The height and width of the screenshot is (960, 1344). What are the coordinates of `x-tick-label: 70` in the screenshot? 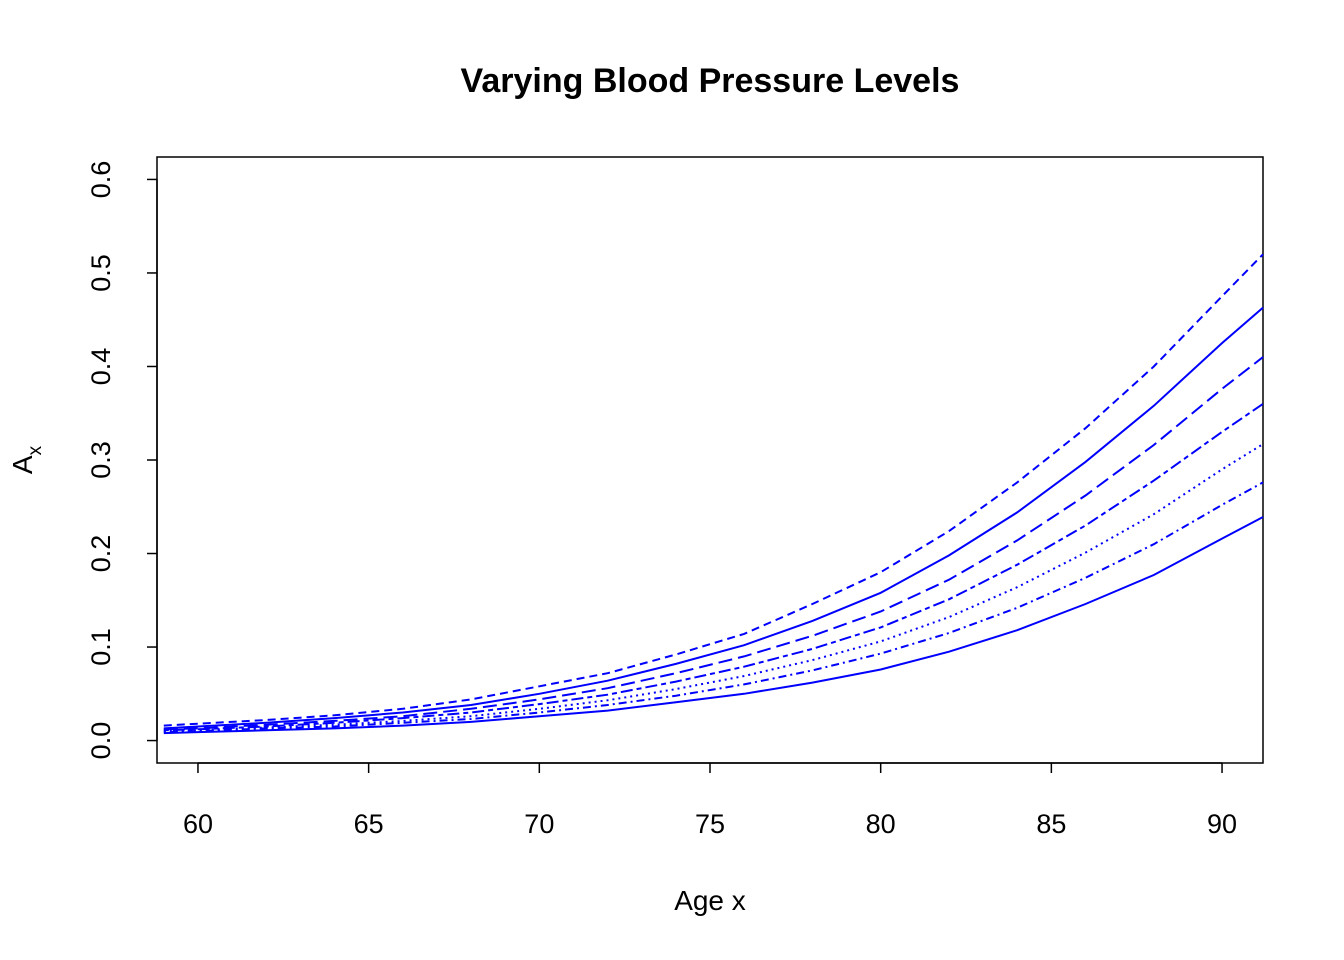 It's located at (539, 824).